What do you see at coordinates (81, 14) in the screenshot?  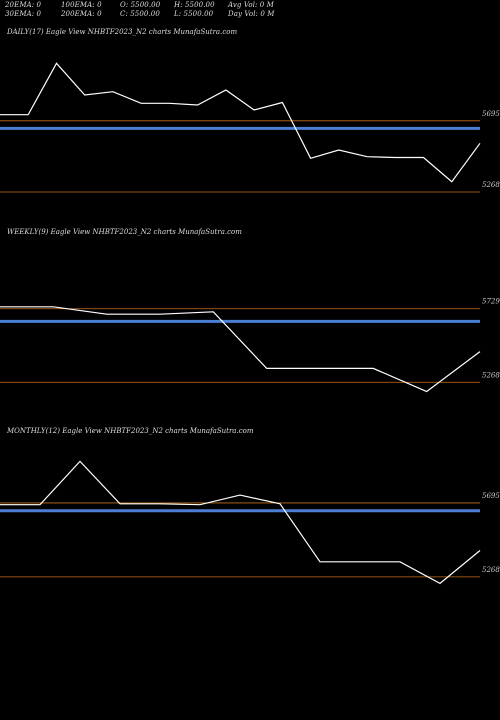 I see `header-ema200: 200EMA: 0` at bounding box center [81, 14].